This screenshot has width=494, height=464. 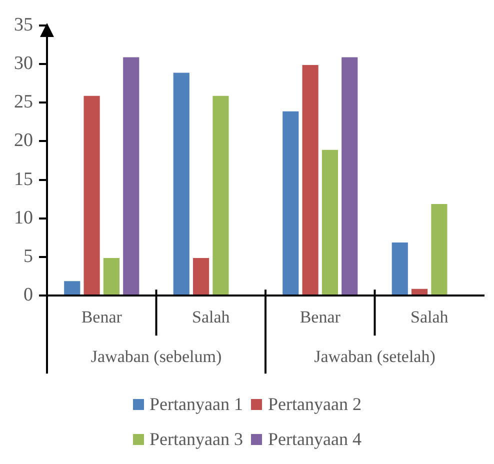 What do you see at coordinates (23, 63) in the screenshot?
I see `y-tick-label: 30` at bounding box center [23, 63].